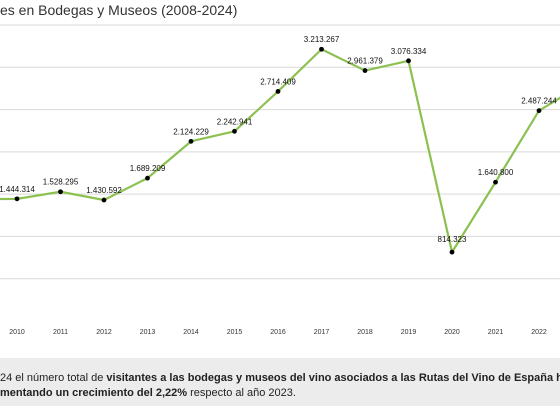 The height and width of the screenshot is (420, 560). I want to click on x-tick-label: 2019, so click(409, 332).